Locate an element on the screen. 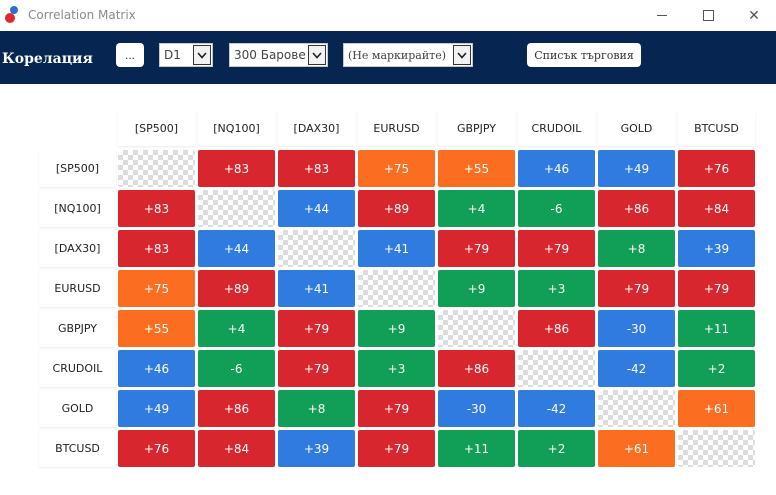 This screenshot has height=495, width=776. app-icon is located at coordinates (14, 15).